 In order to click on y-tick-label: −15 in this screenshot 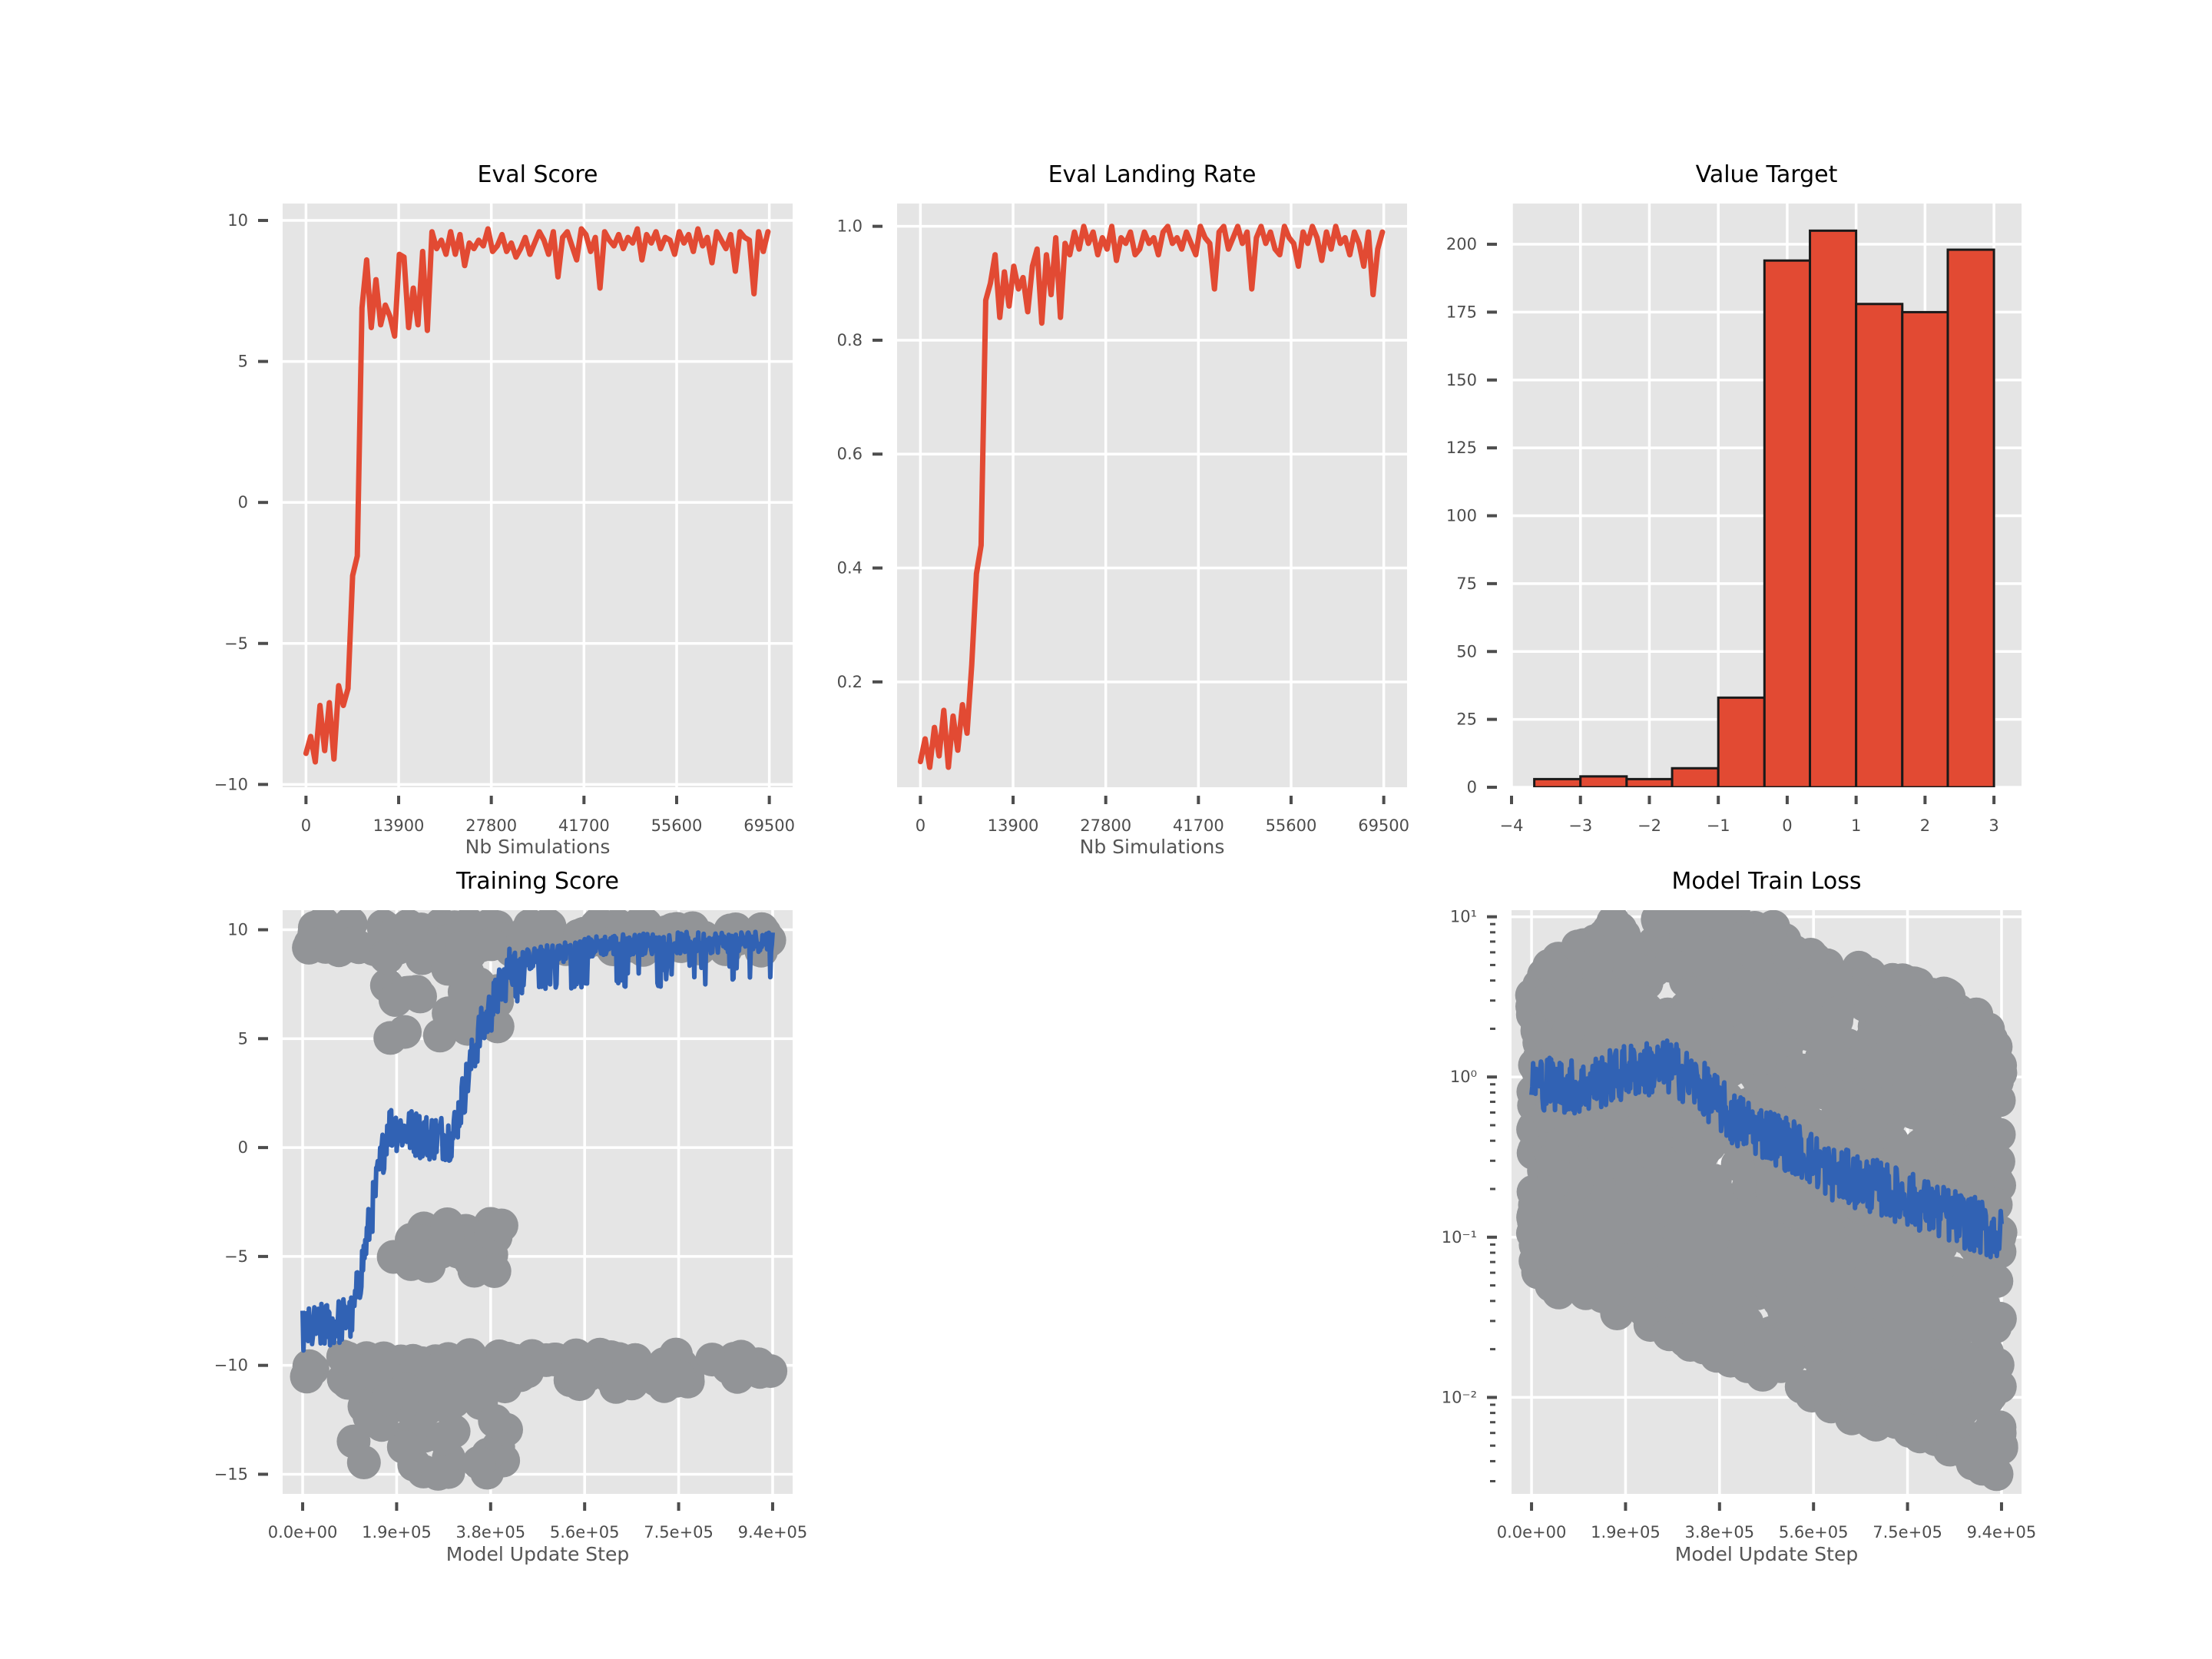, I will do `click(231, 1474)`.